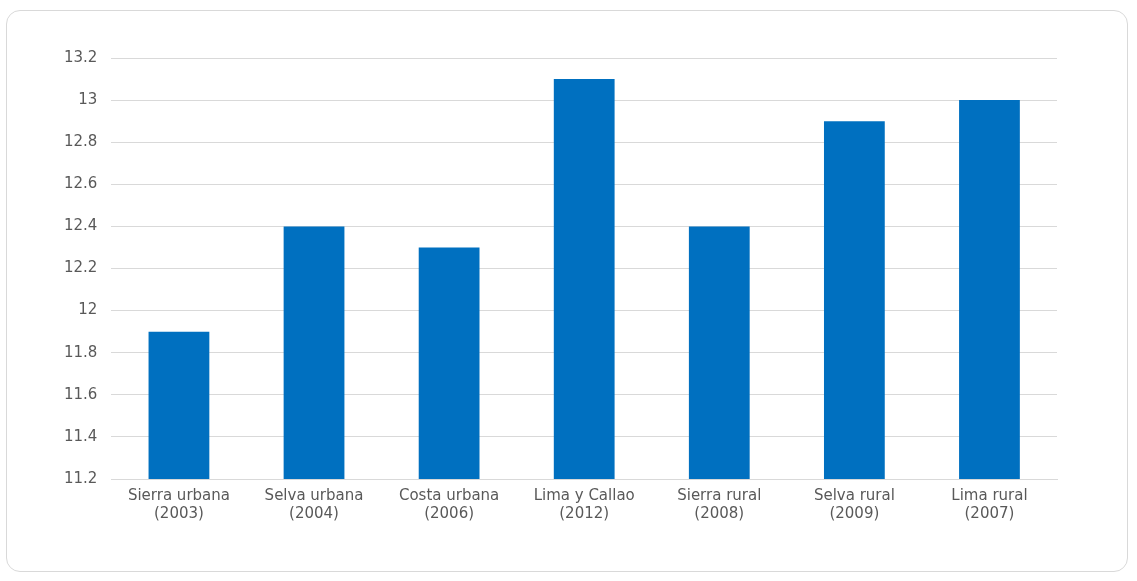 The image size is (1137, 581). Describe the element at coordinates (719, 503) in the screenshot. I see `x-tick-label: Sierra rural (2008)` at that location.